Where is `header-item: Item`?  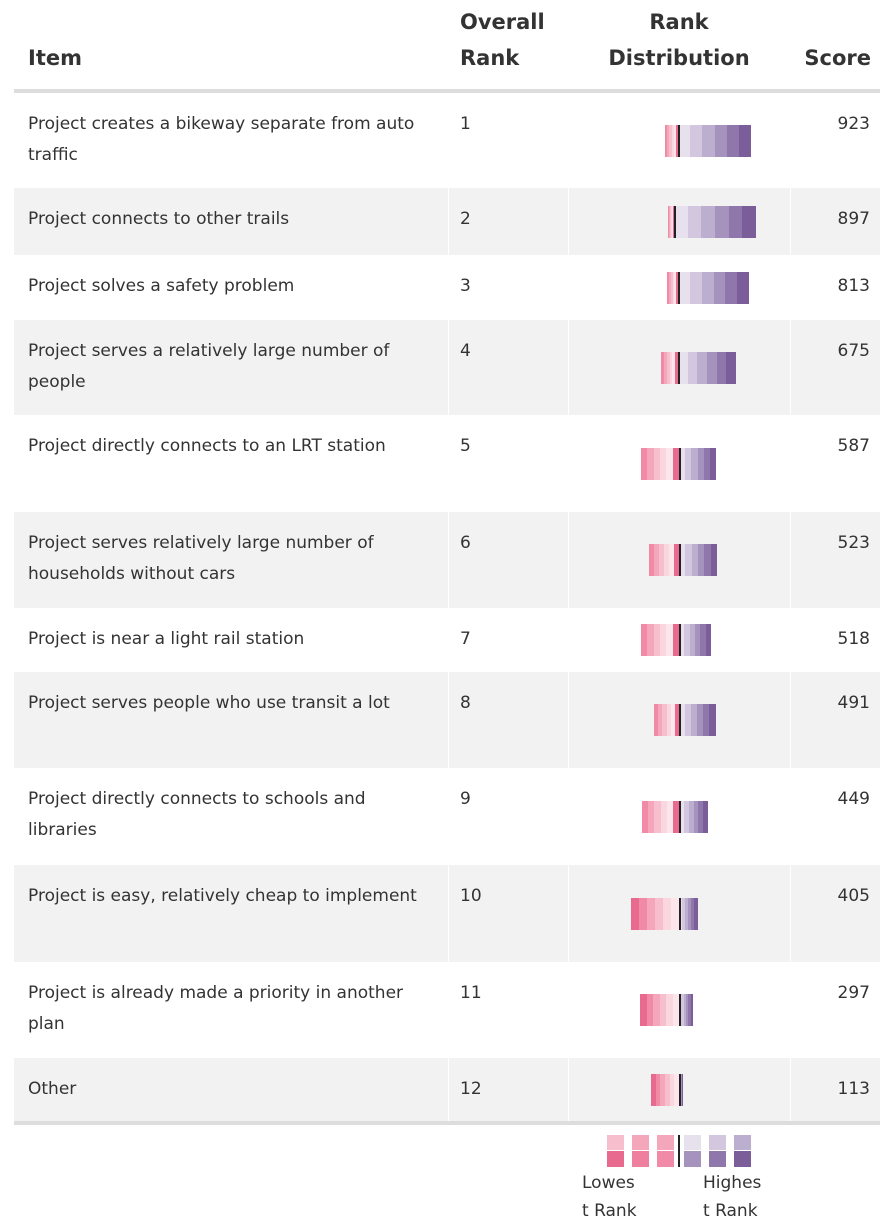
header-item: Item is located at coordinates (55, 58).